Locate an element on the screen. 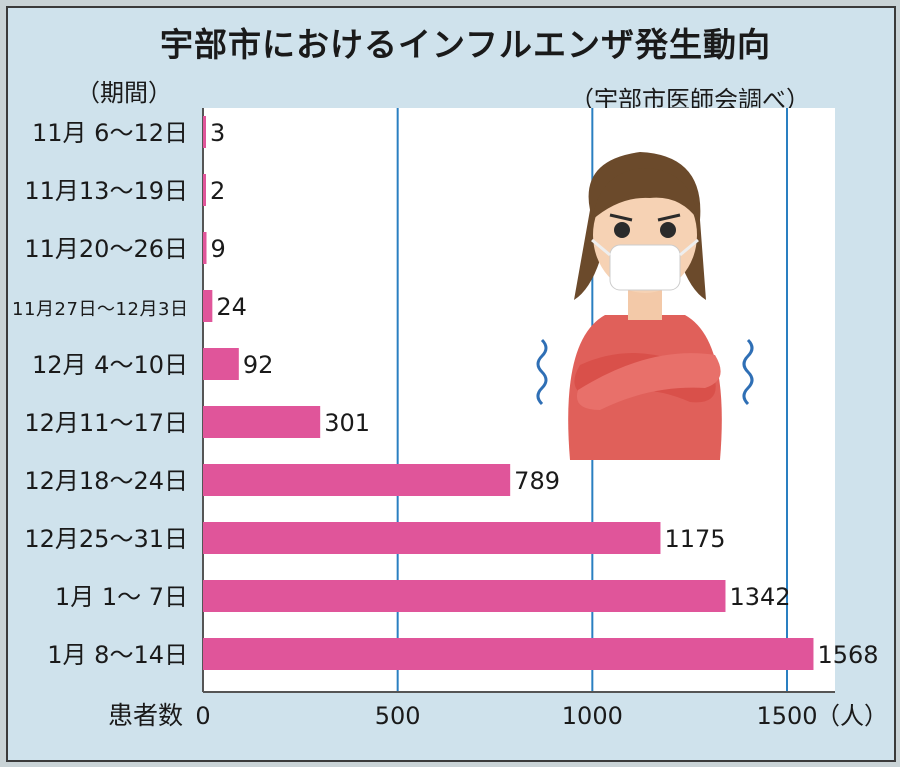  category-label: 12月 4〜10日 is located at coordinates (110, 365).